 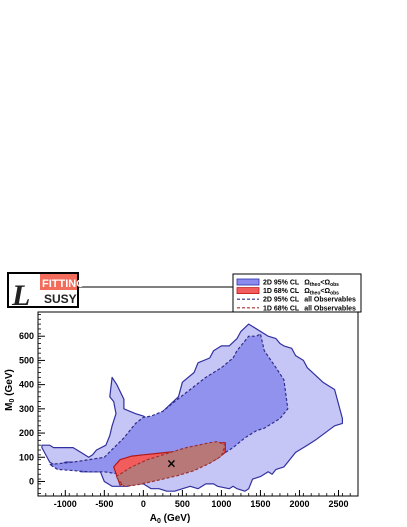 I want to click on x-tick-label: 500, so click(x=182, y=504).